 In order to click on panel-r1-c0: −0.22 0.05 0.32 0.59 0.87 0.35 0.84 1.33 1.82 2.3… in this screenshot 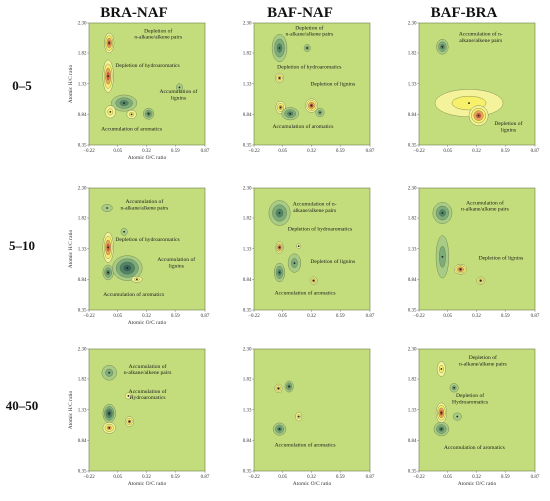, I will do `click(139, 256)`.